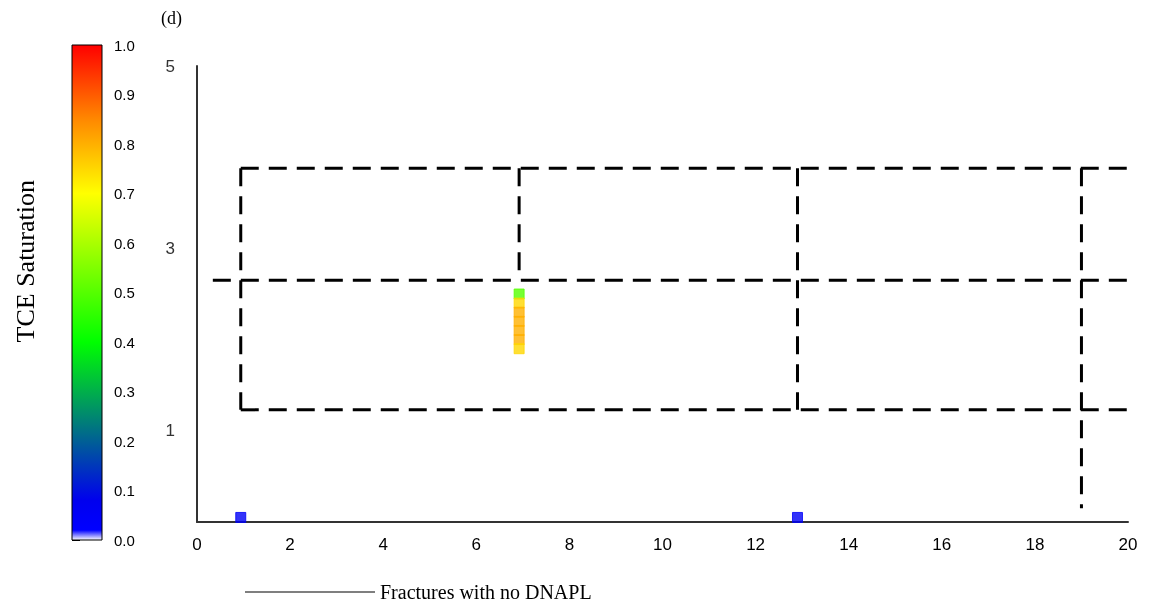 This screenshot has width=1152, height=611. What do you see at coordinates (124, 144) in the screenshot?
I see `color-bar-label: 0.8` at bounding box center [124, 144].